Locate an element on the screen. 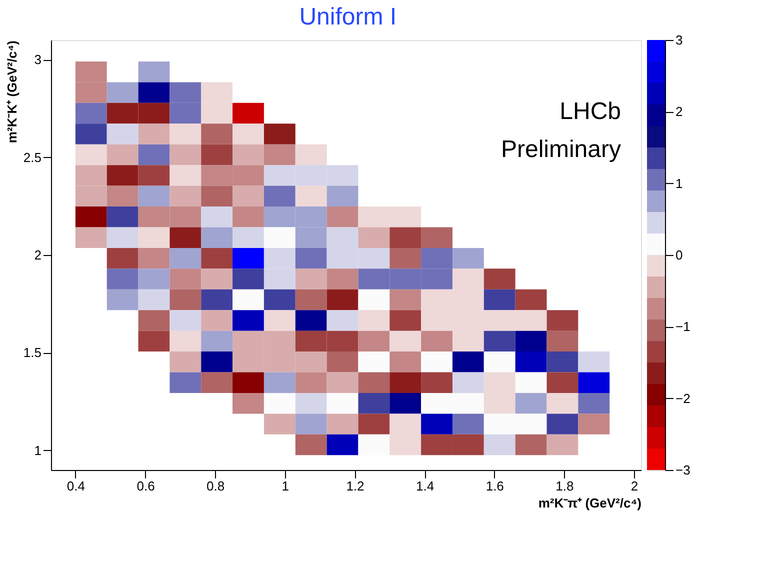 This screenshot has width=761, height=574. x-tick-label: 1 is located at coordinates (286, 486).